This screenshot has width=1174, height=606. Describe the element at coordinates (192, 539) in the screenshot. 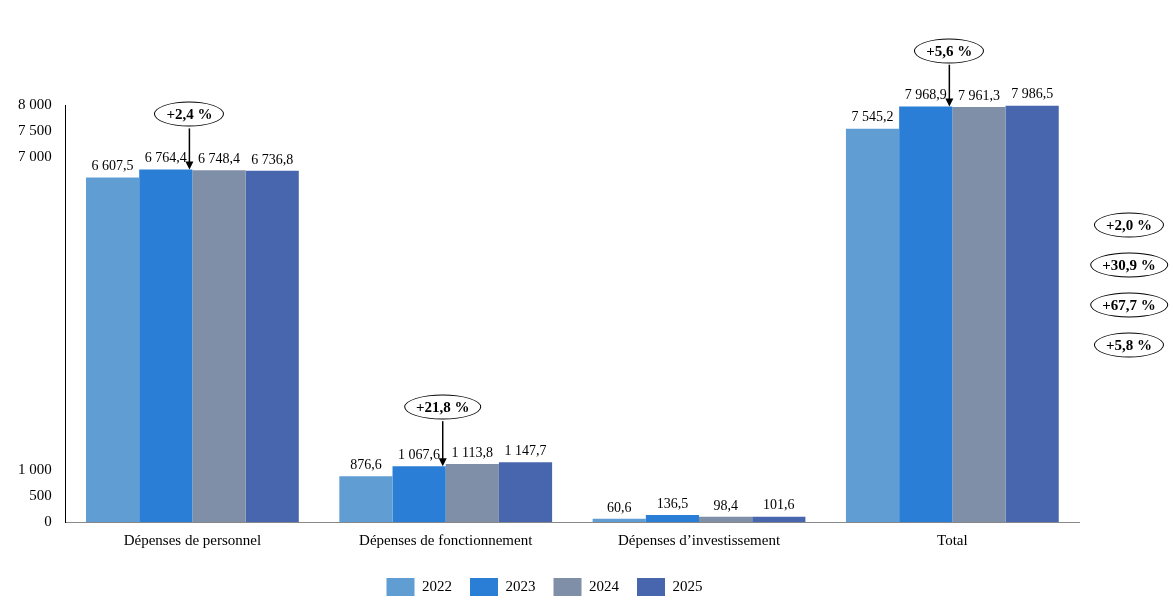

I see `x-tick-label: Dépenses de personnel` at that location.